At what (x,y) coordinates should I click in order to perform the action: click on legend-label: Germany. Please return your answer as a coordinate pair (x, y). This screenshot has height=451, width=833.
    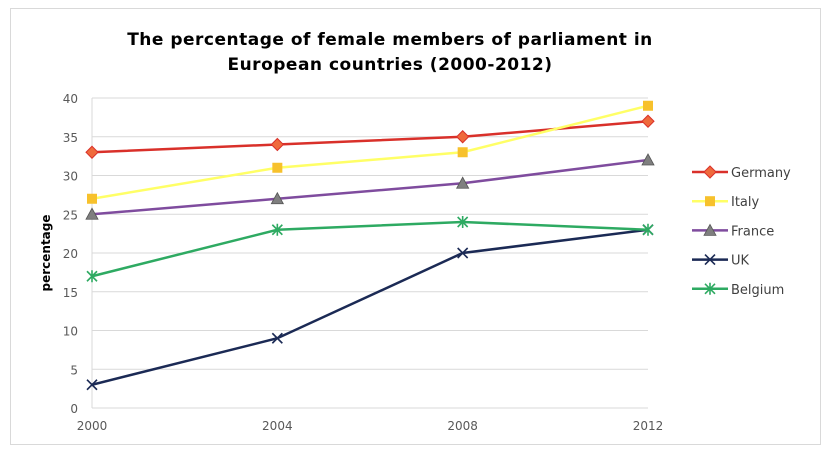
    Looking at the image, I should click on (761, 173).